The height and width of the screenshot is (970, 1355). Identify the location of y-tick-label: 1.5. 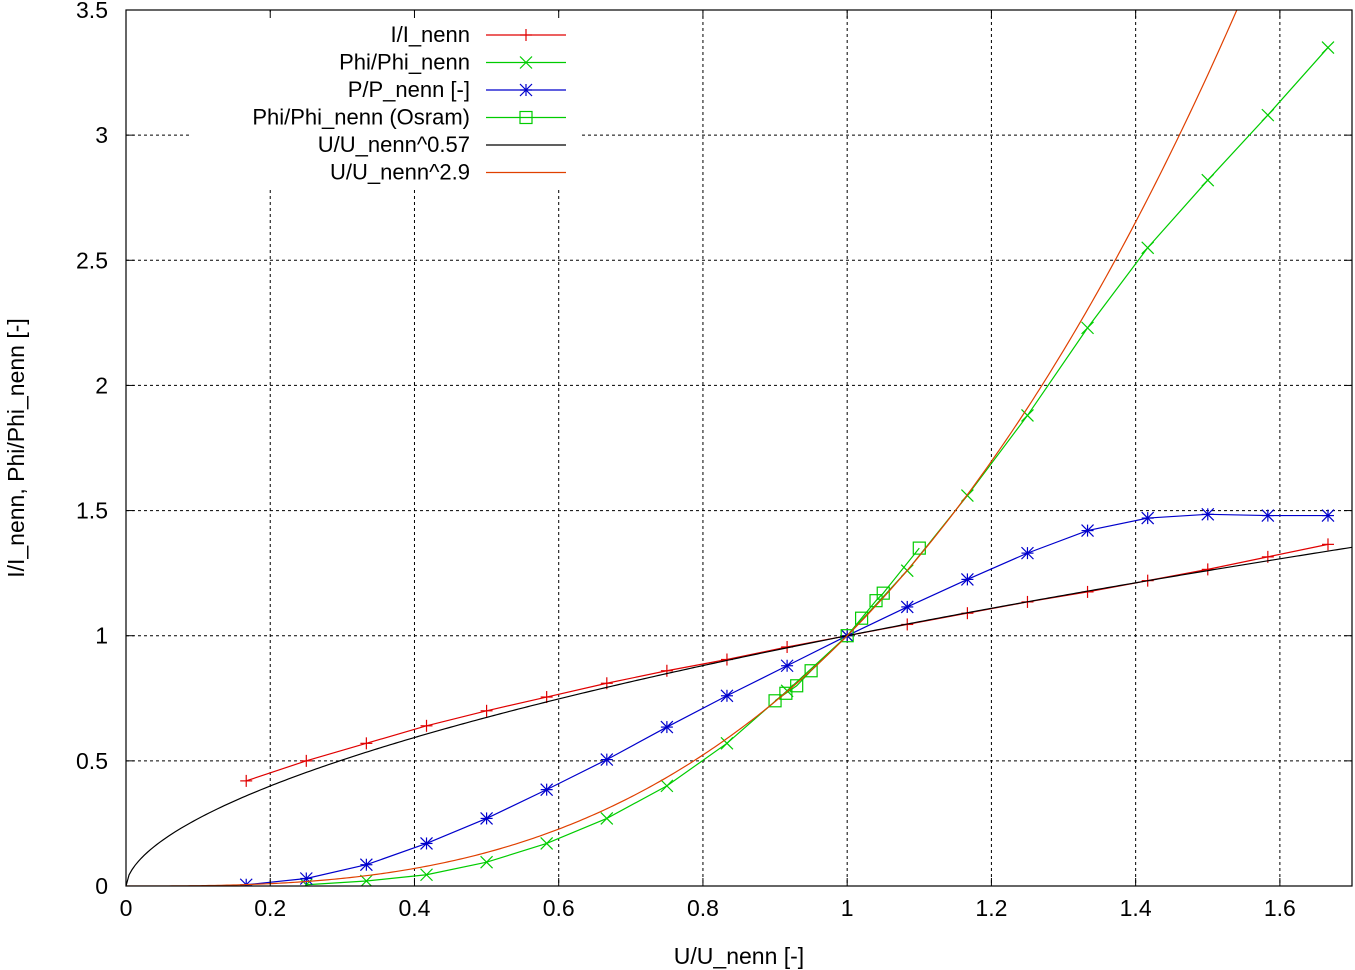
(92, 511).